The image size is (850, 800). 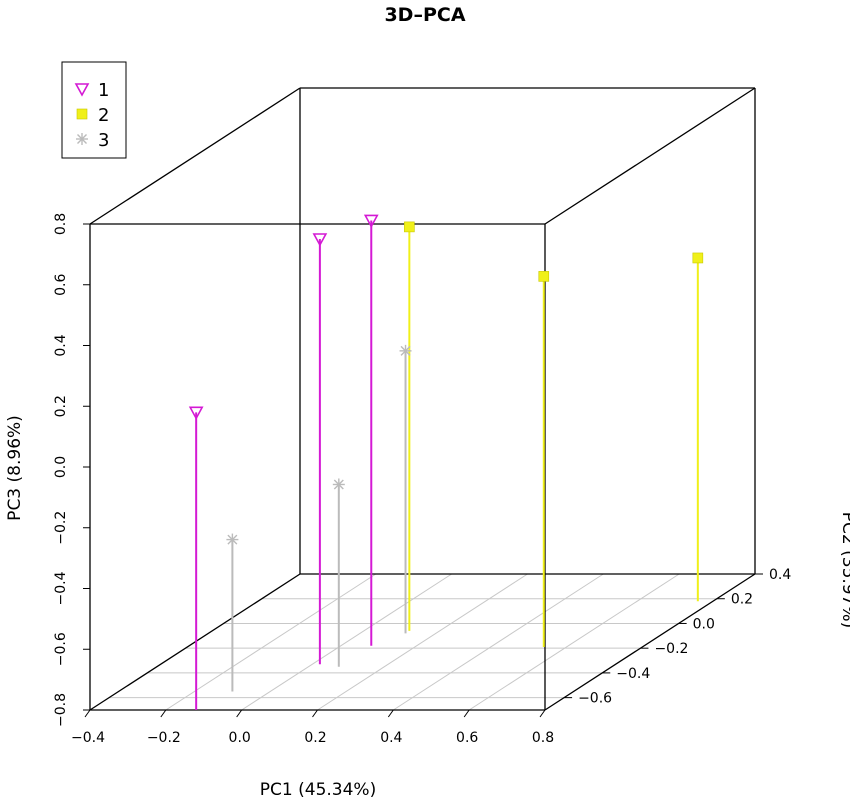 I want to click on x-tick-label: −0.4, so click(x=88, y=738).